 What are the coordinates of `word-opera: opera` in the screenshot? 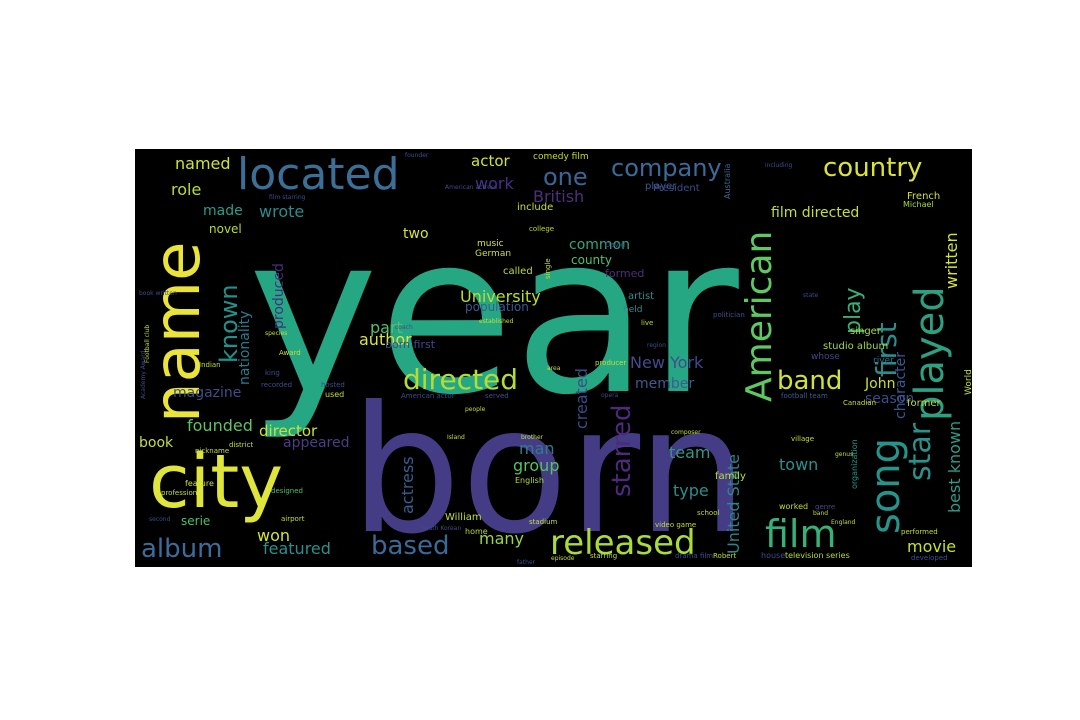 It's located at (610, 395).